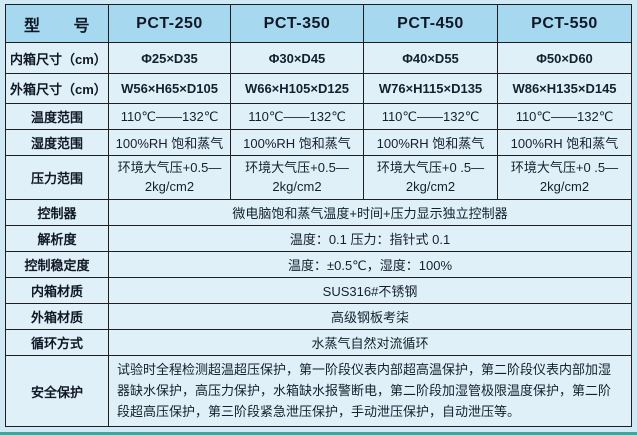 This screenshot has width=637, height=435. Describe the element at coordinates (57, 391) in the screenshot. I see `row-label: 安全保护` at that location.